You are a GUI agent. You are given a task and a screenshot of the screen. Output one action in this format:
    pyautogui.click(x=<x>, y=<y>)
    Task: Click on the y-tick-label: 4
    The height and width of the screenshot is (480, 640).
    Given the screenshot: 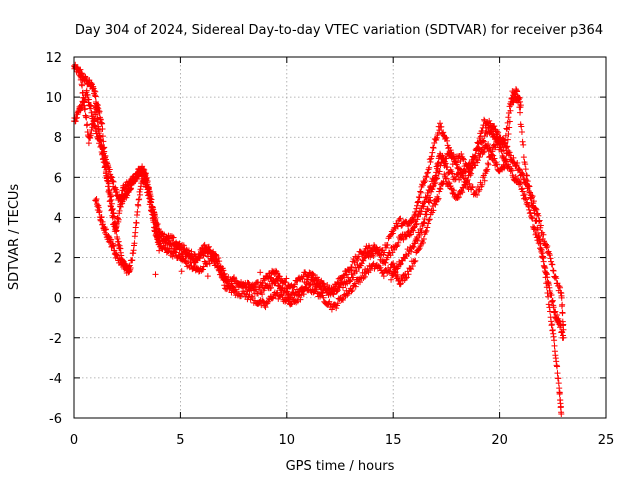 What is the action you would take?
    pyautogui.click(x=58, y=218)
    